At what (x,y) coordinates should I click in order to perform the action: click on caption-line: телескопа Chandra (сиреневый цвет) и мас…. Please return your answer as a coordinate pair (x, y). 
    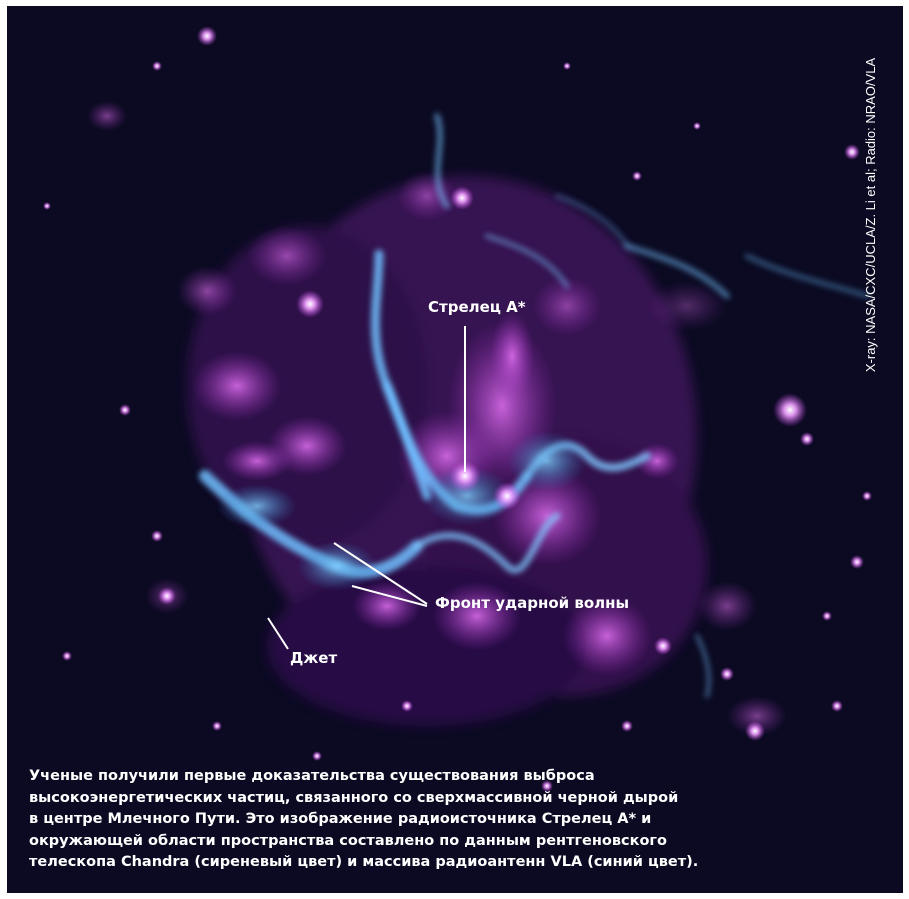
    Looking at the image, I should click on (364, 862).